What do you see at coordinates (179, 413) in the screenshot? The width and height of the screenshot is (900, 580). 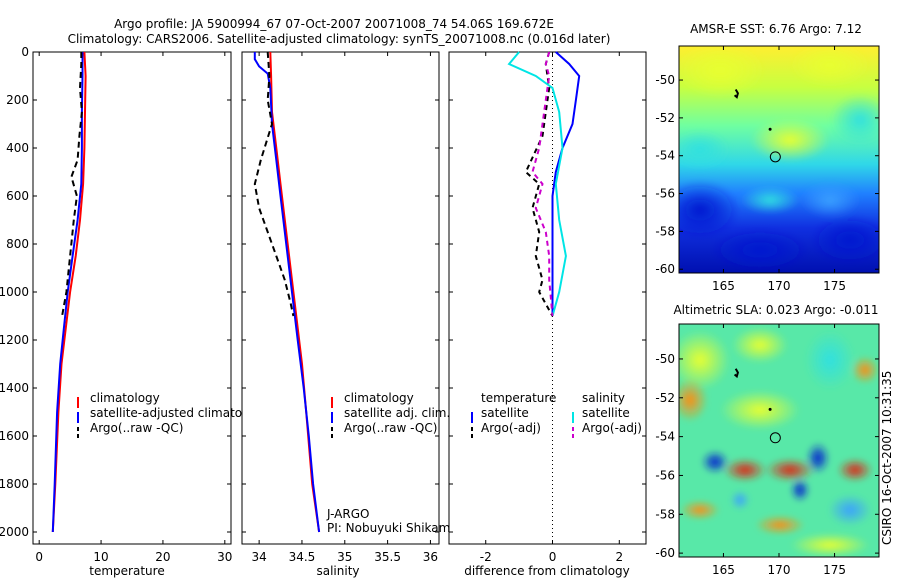 I see `legend-label-satellite: satellite-adjusted climatology` at bounding box center [179, 413].